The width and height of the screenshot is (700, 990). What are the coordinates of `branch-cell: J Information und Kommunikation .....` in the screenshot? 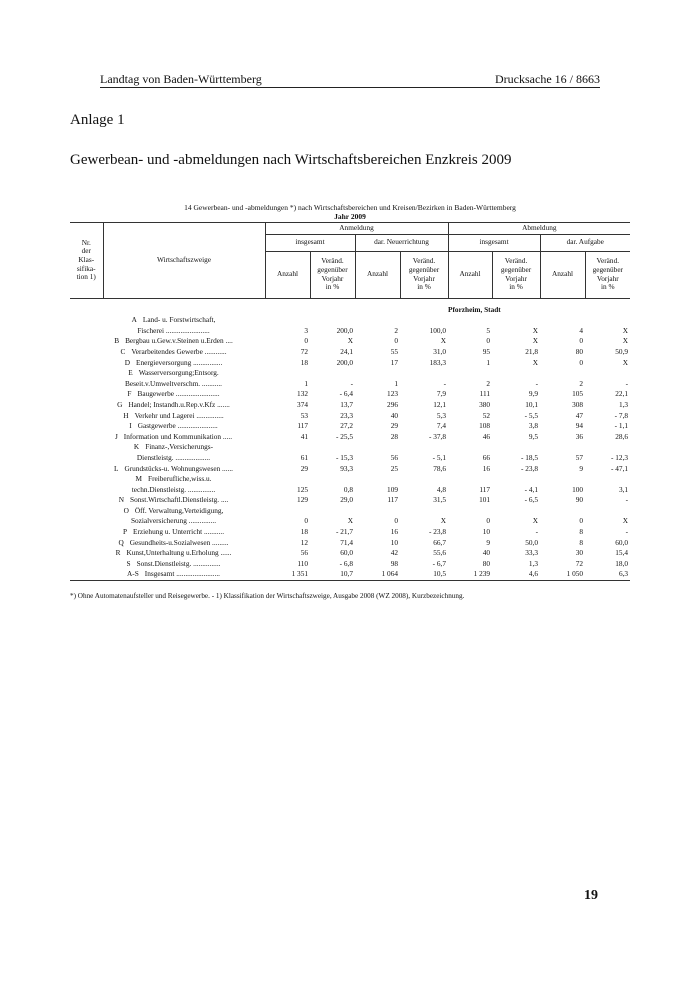 It's located at (167, 437).